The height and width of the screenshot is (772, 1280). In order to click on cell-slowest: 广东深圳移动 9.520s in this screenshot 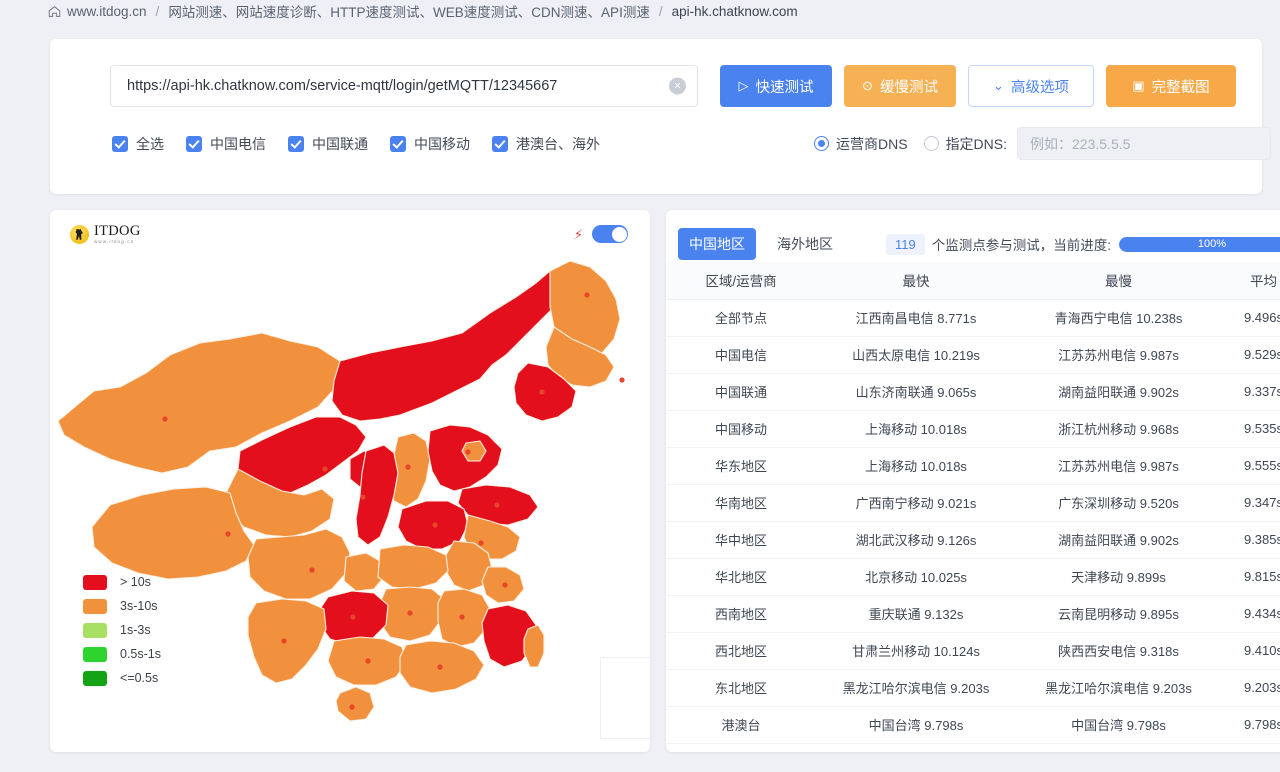, I will do `click(1118, 503)`.